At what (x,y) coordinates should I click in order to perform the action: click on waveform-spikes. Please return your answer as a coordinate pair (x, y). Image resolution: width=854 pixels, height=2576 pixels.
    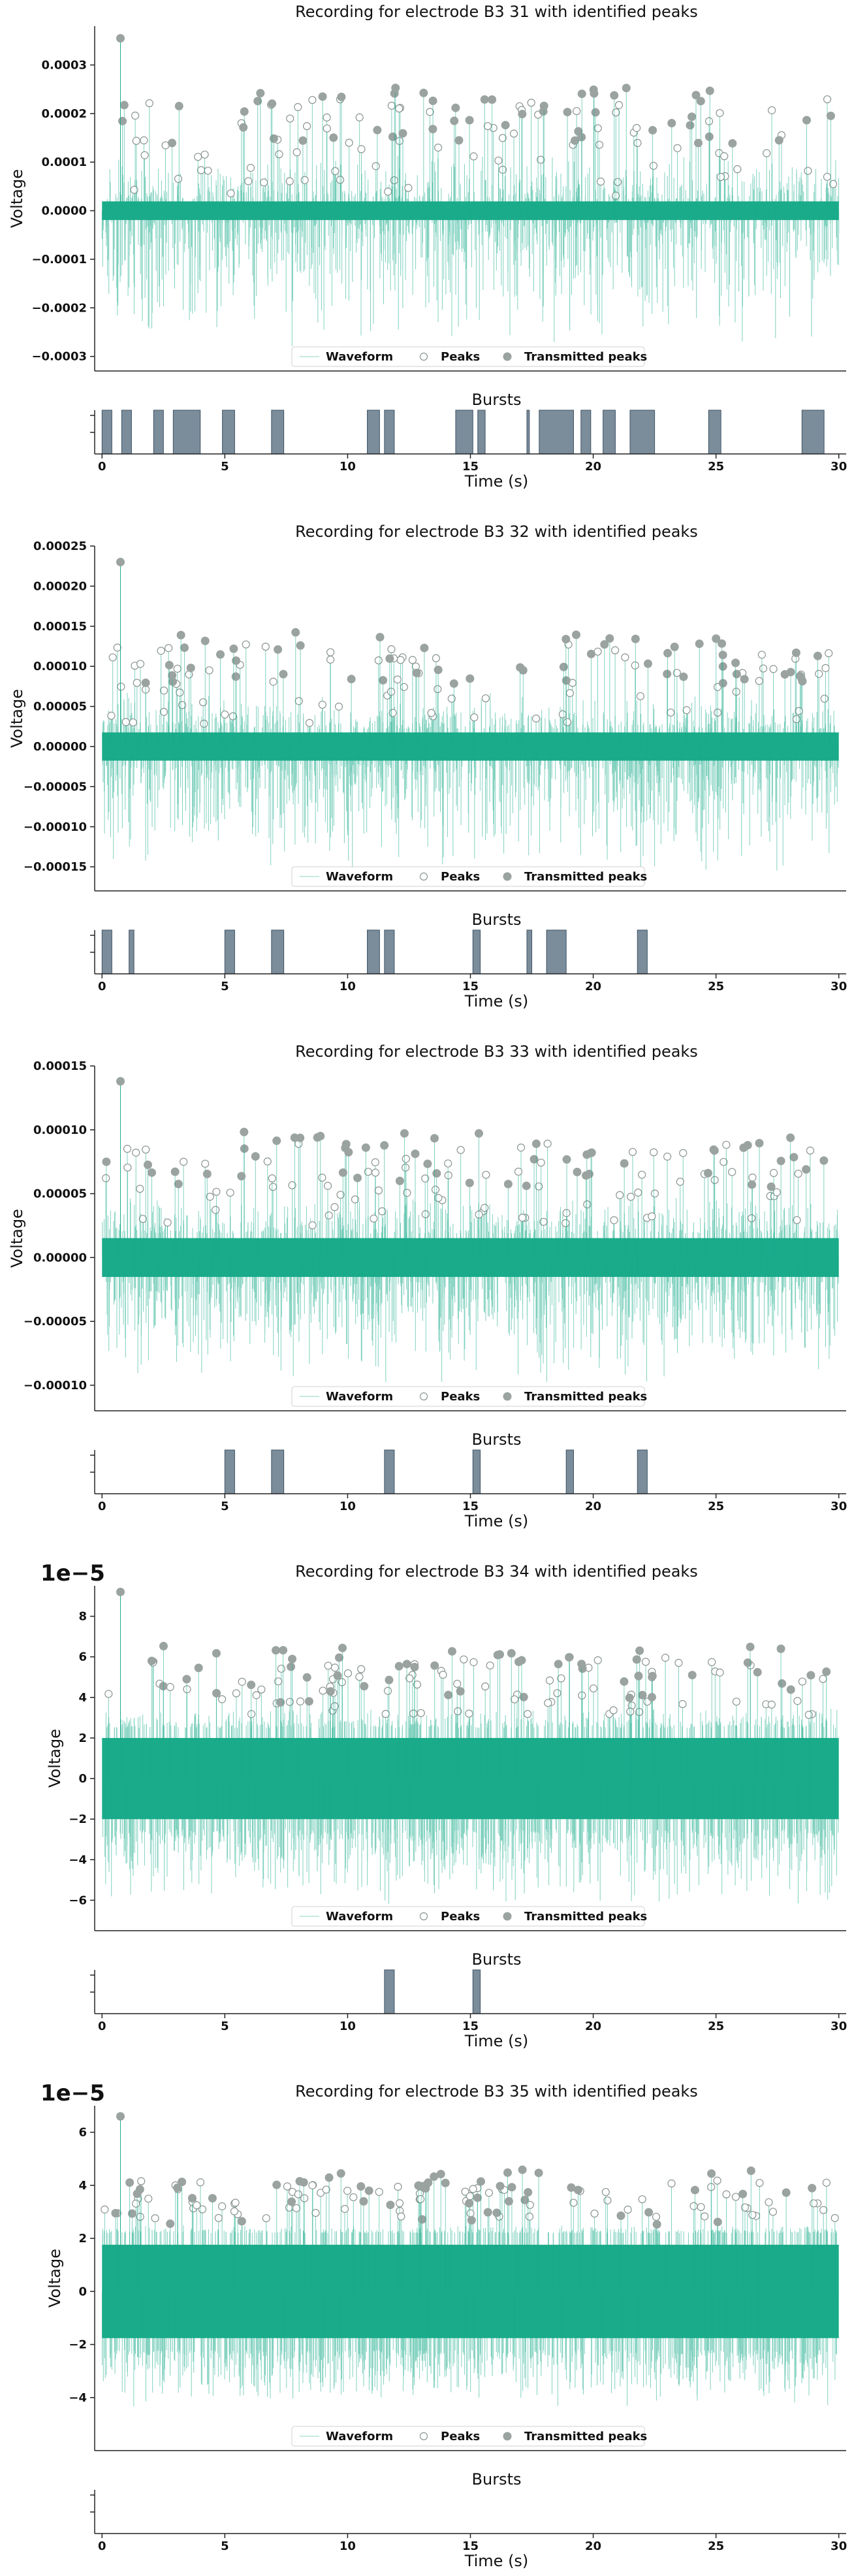
    Looking at the image, I should click on (469, 2316).